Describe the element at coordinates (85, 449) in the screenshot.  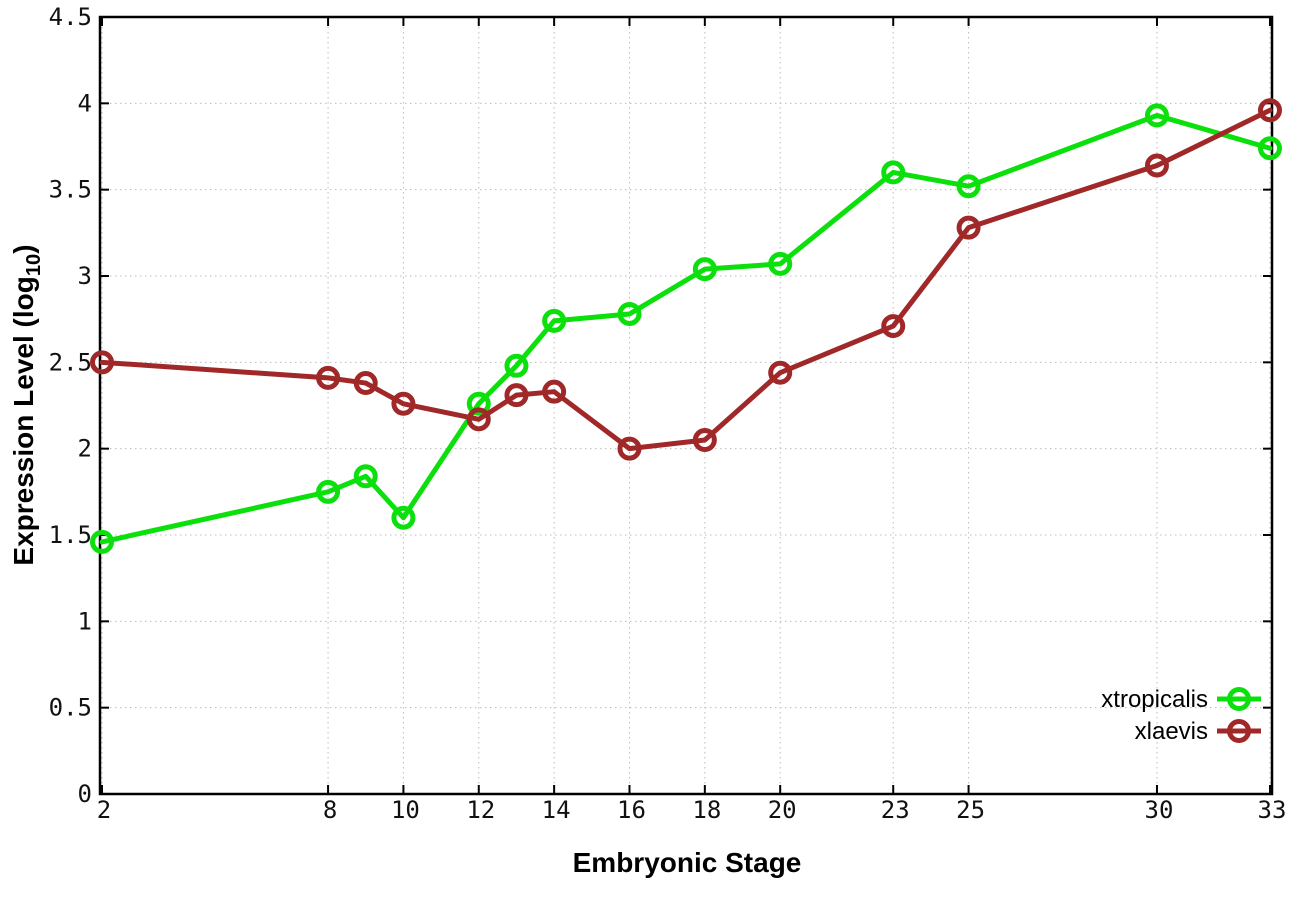
I see `y-tick-label: 2` at that location.